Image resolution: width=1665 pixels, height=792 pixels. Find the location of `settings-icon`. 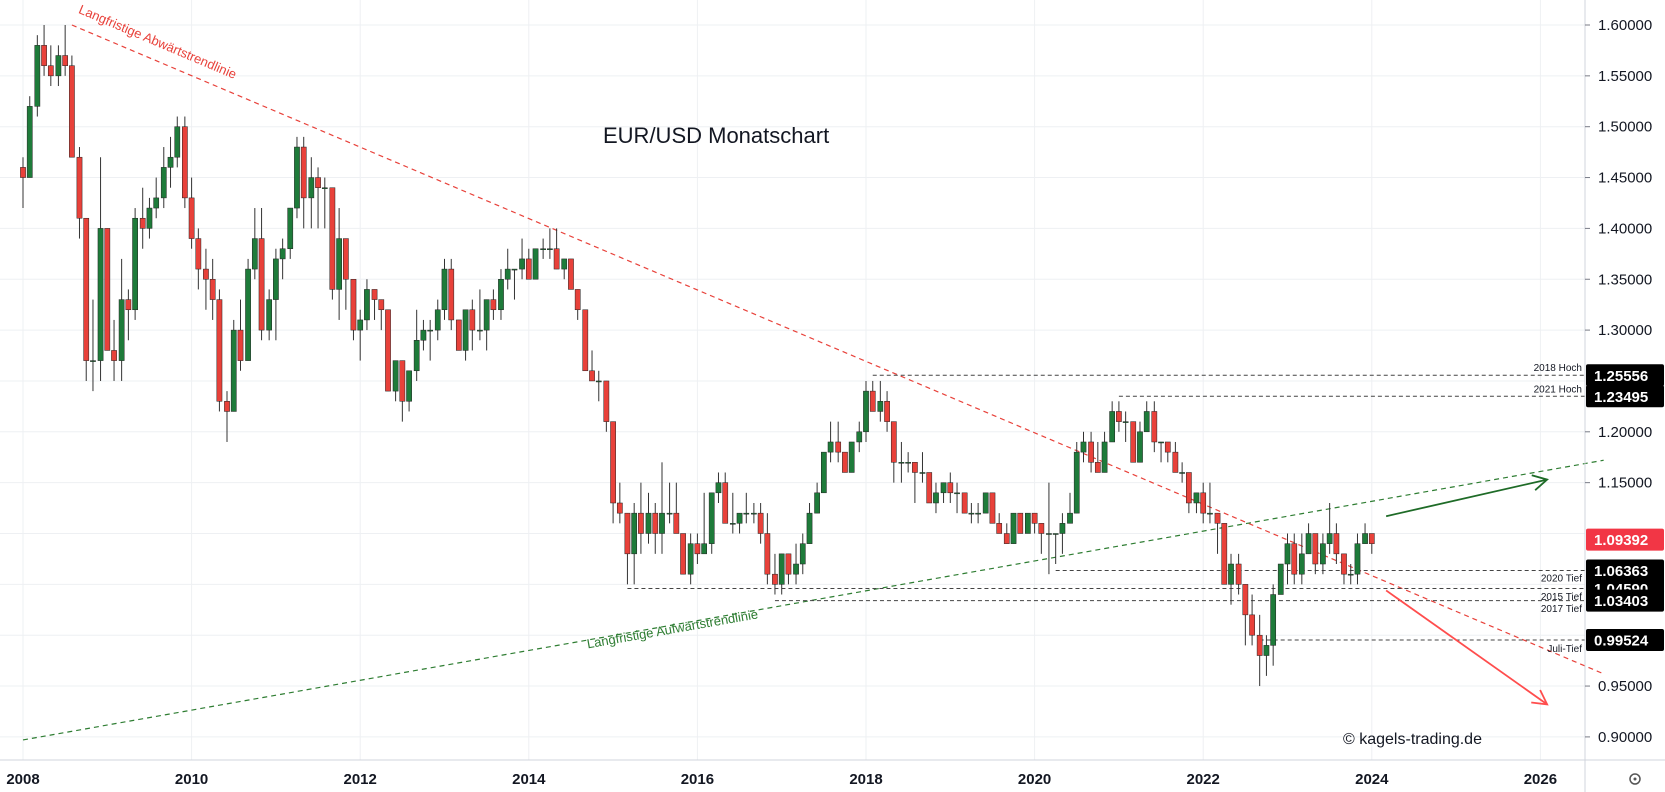

settings-icon is located at coordinates (1635, 779).